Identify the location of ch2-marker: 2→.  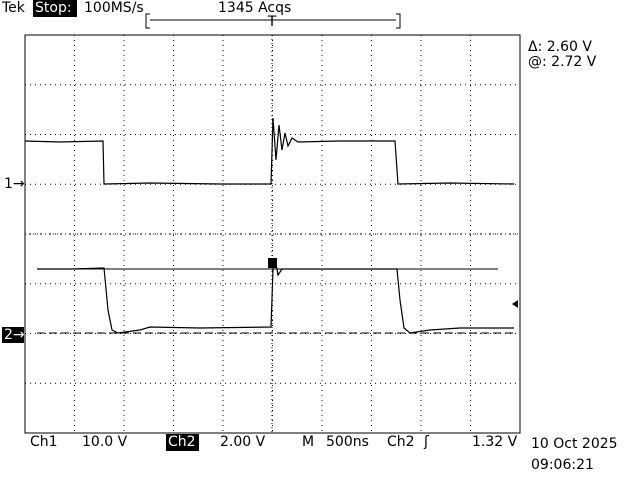
(14, 335).